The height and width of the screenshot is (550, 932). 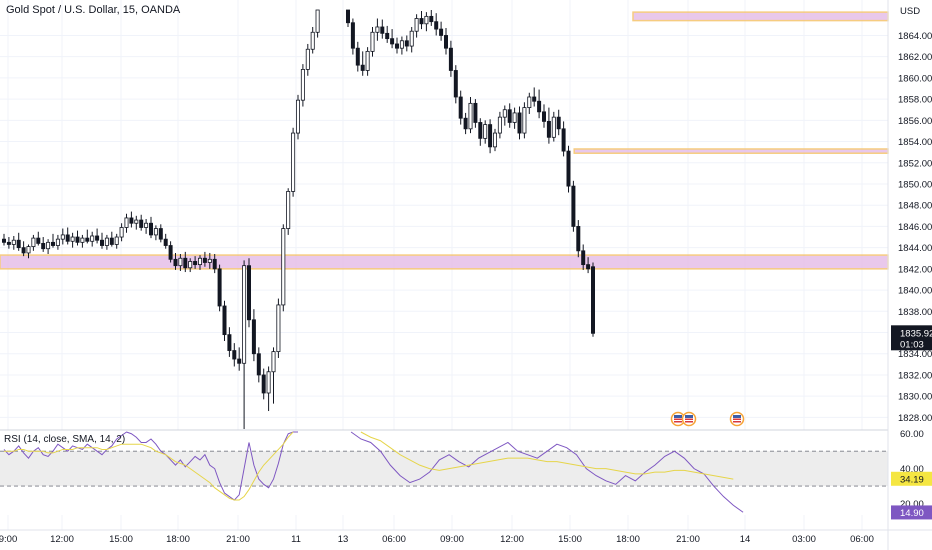 What do you see at coordinates (915, 184) in the screenshot?
I see `y-tick-label: 1850.000` at bounding box center [915, 184].